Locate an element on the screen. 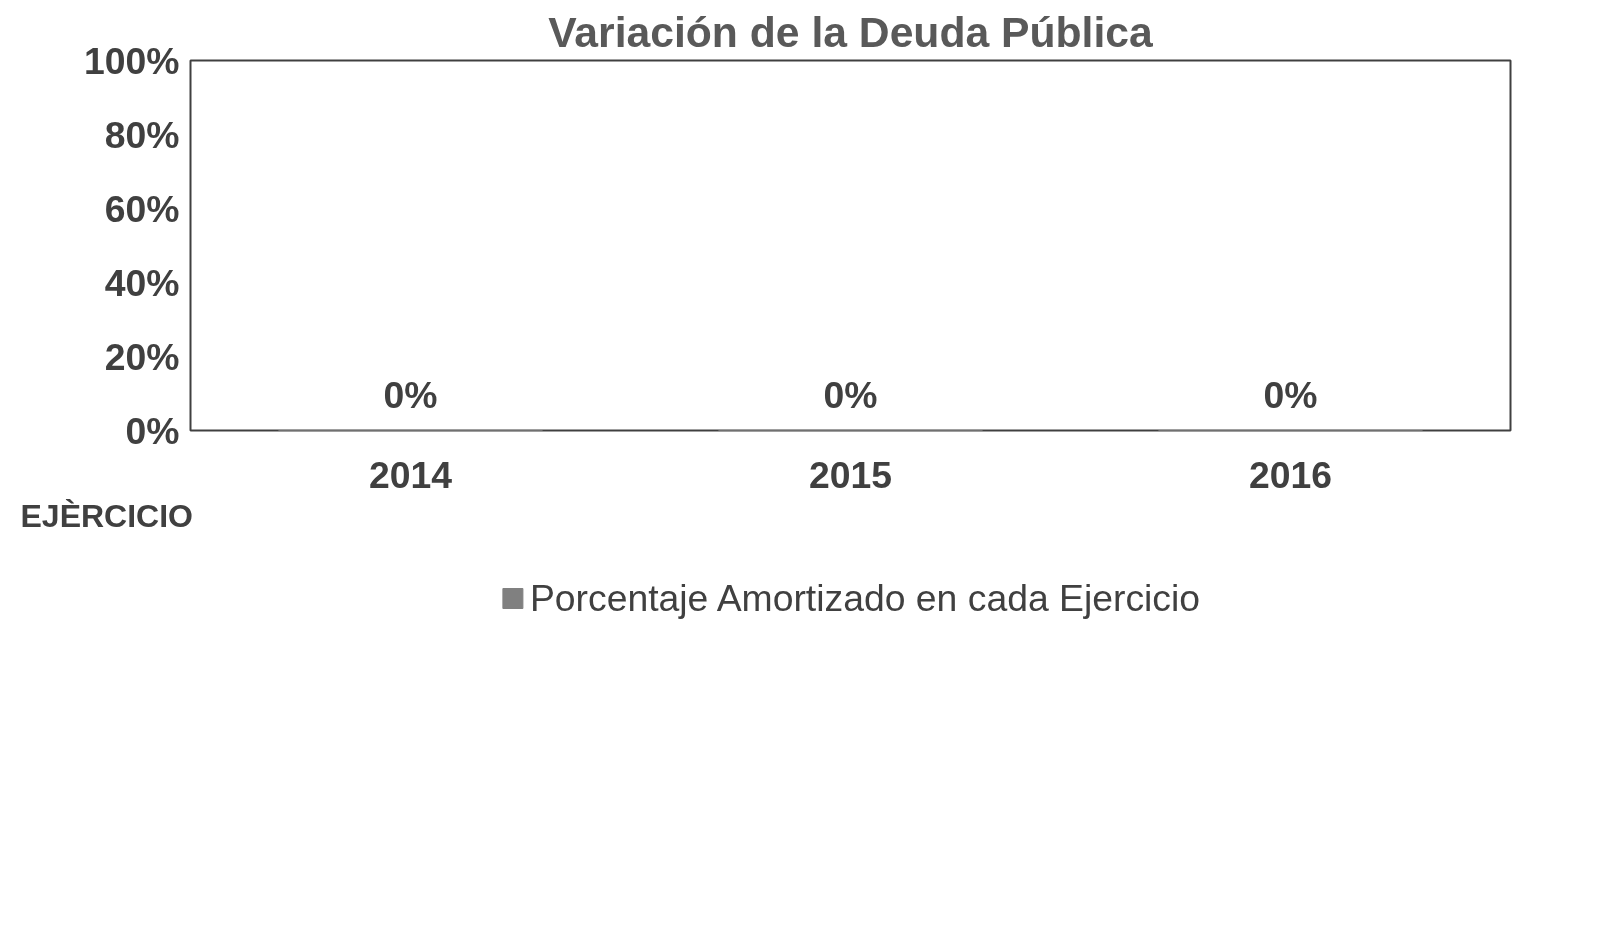 The height and width of the screenshot is (925, 1622). x-tick-label: 2014 is located at coordinates (410, 474).